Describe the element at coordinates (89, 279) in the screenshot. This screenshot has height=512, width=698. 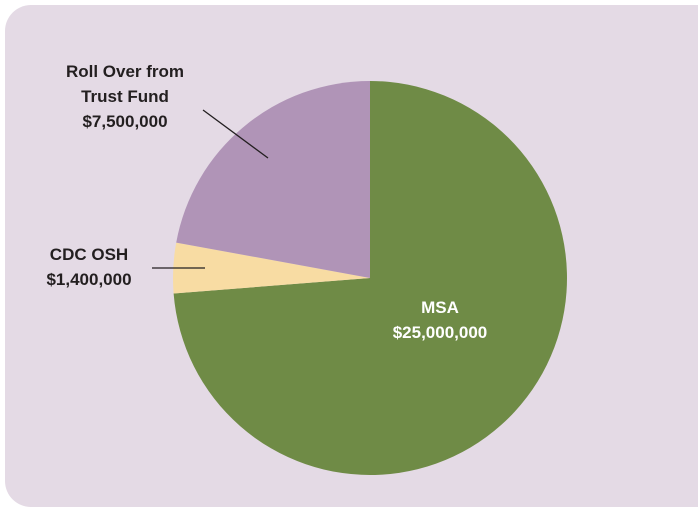
I see `value-label: $1,400,000` at that location.